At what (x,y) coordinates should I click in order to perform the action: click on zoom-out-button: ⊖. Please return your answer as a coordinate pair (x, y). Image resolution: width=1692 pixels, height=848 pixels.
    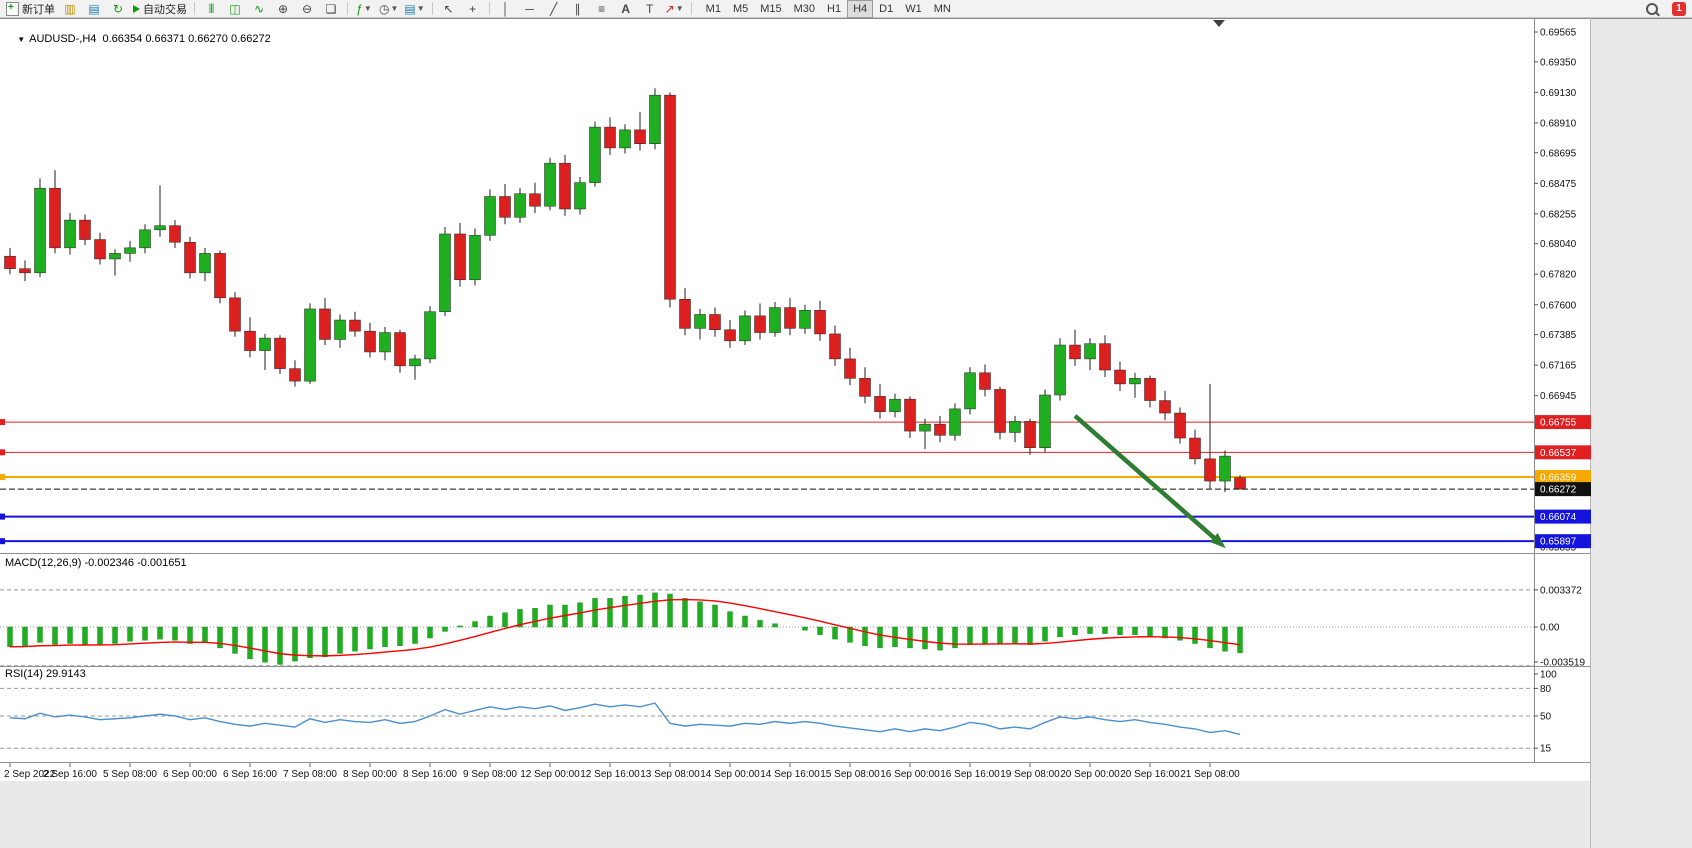
    Looking at the image, I should click on (307, 9).